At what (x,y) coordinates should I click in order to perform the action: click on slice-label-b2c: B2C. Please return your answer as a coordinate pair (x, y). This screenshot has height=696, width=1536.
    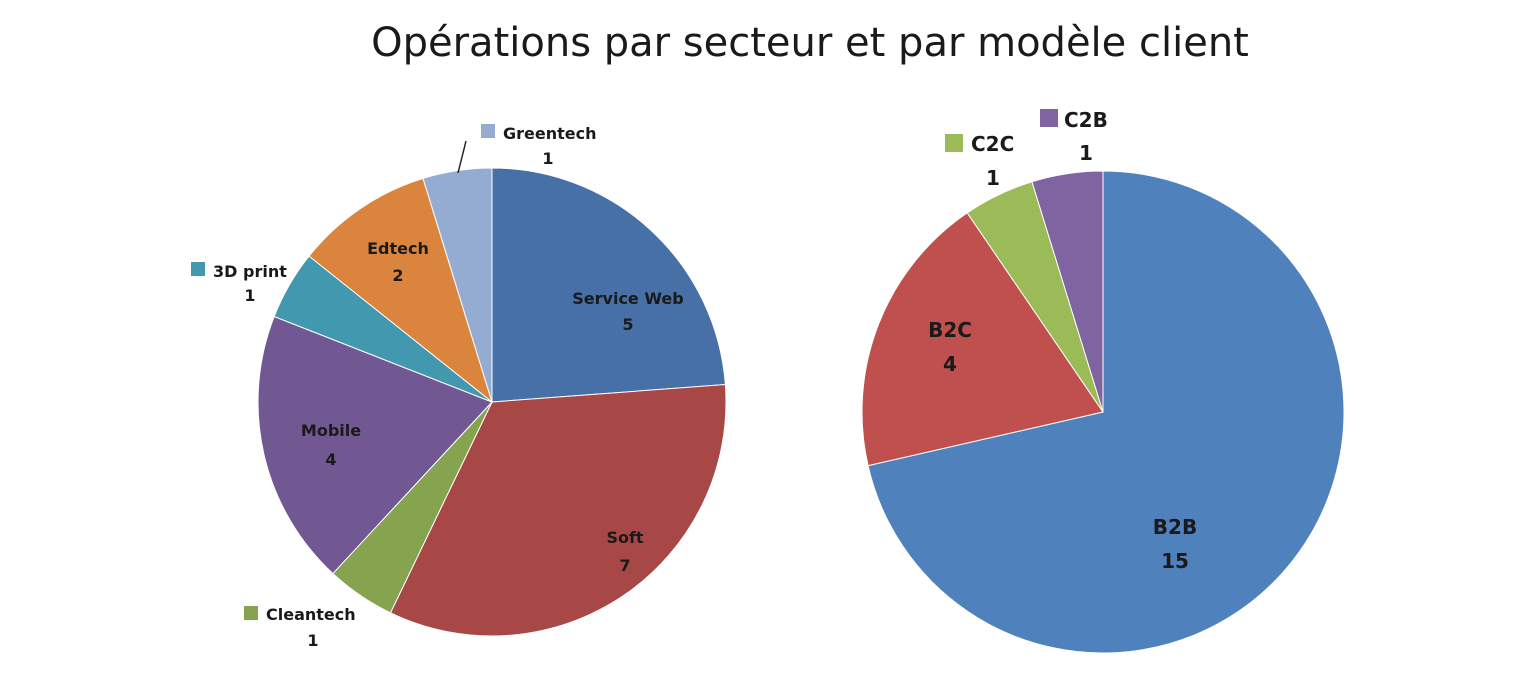
    Looking at the image, I should click on (950, 330).